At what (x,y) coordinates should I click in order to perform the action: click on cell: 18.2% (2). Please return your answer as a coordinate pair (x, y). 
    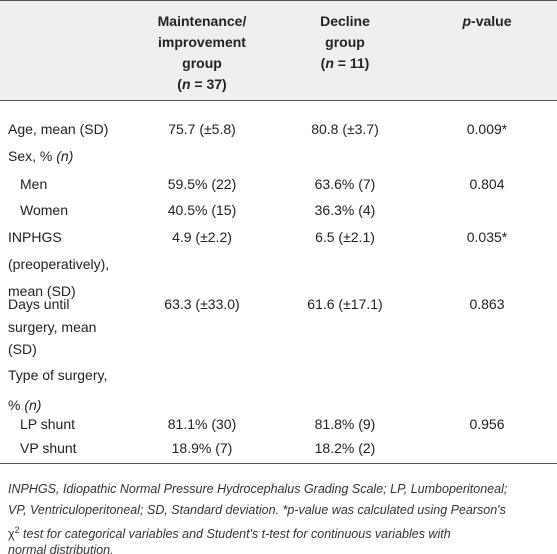
    Looking at the image, I should click on (345, 448).